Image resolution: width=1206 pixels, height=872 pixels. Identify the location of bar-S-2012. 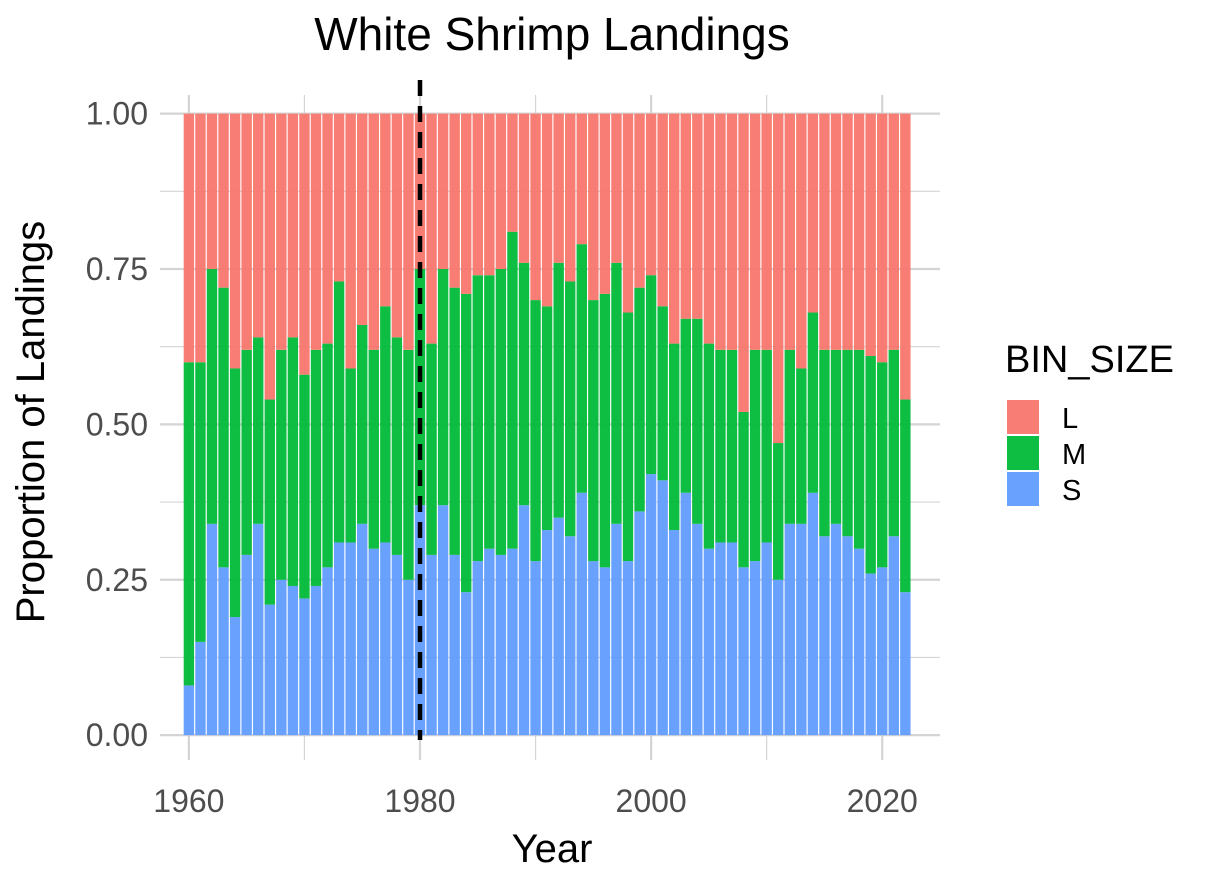
(789, 629).